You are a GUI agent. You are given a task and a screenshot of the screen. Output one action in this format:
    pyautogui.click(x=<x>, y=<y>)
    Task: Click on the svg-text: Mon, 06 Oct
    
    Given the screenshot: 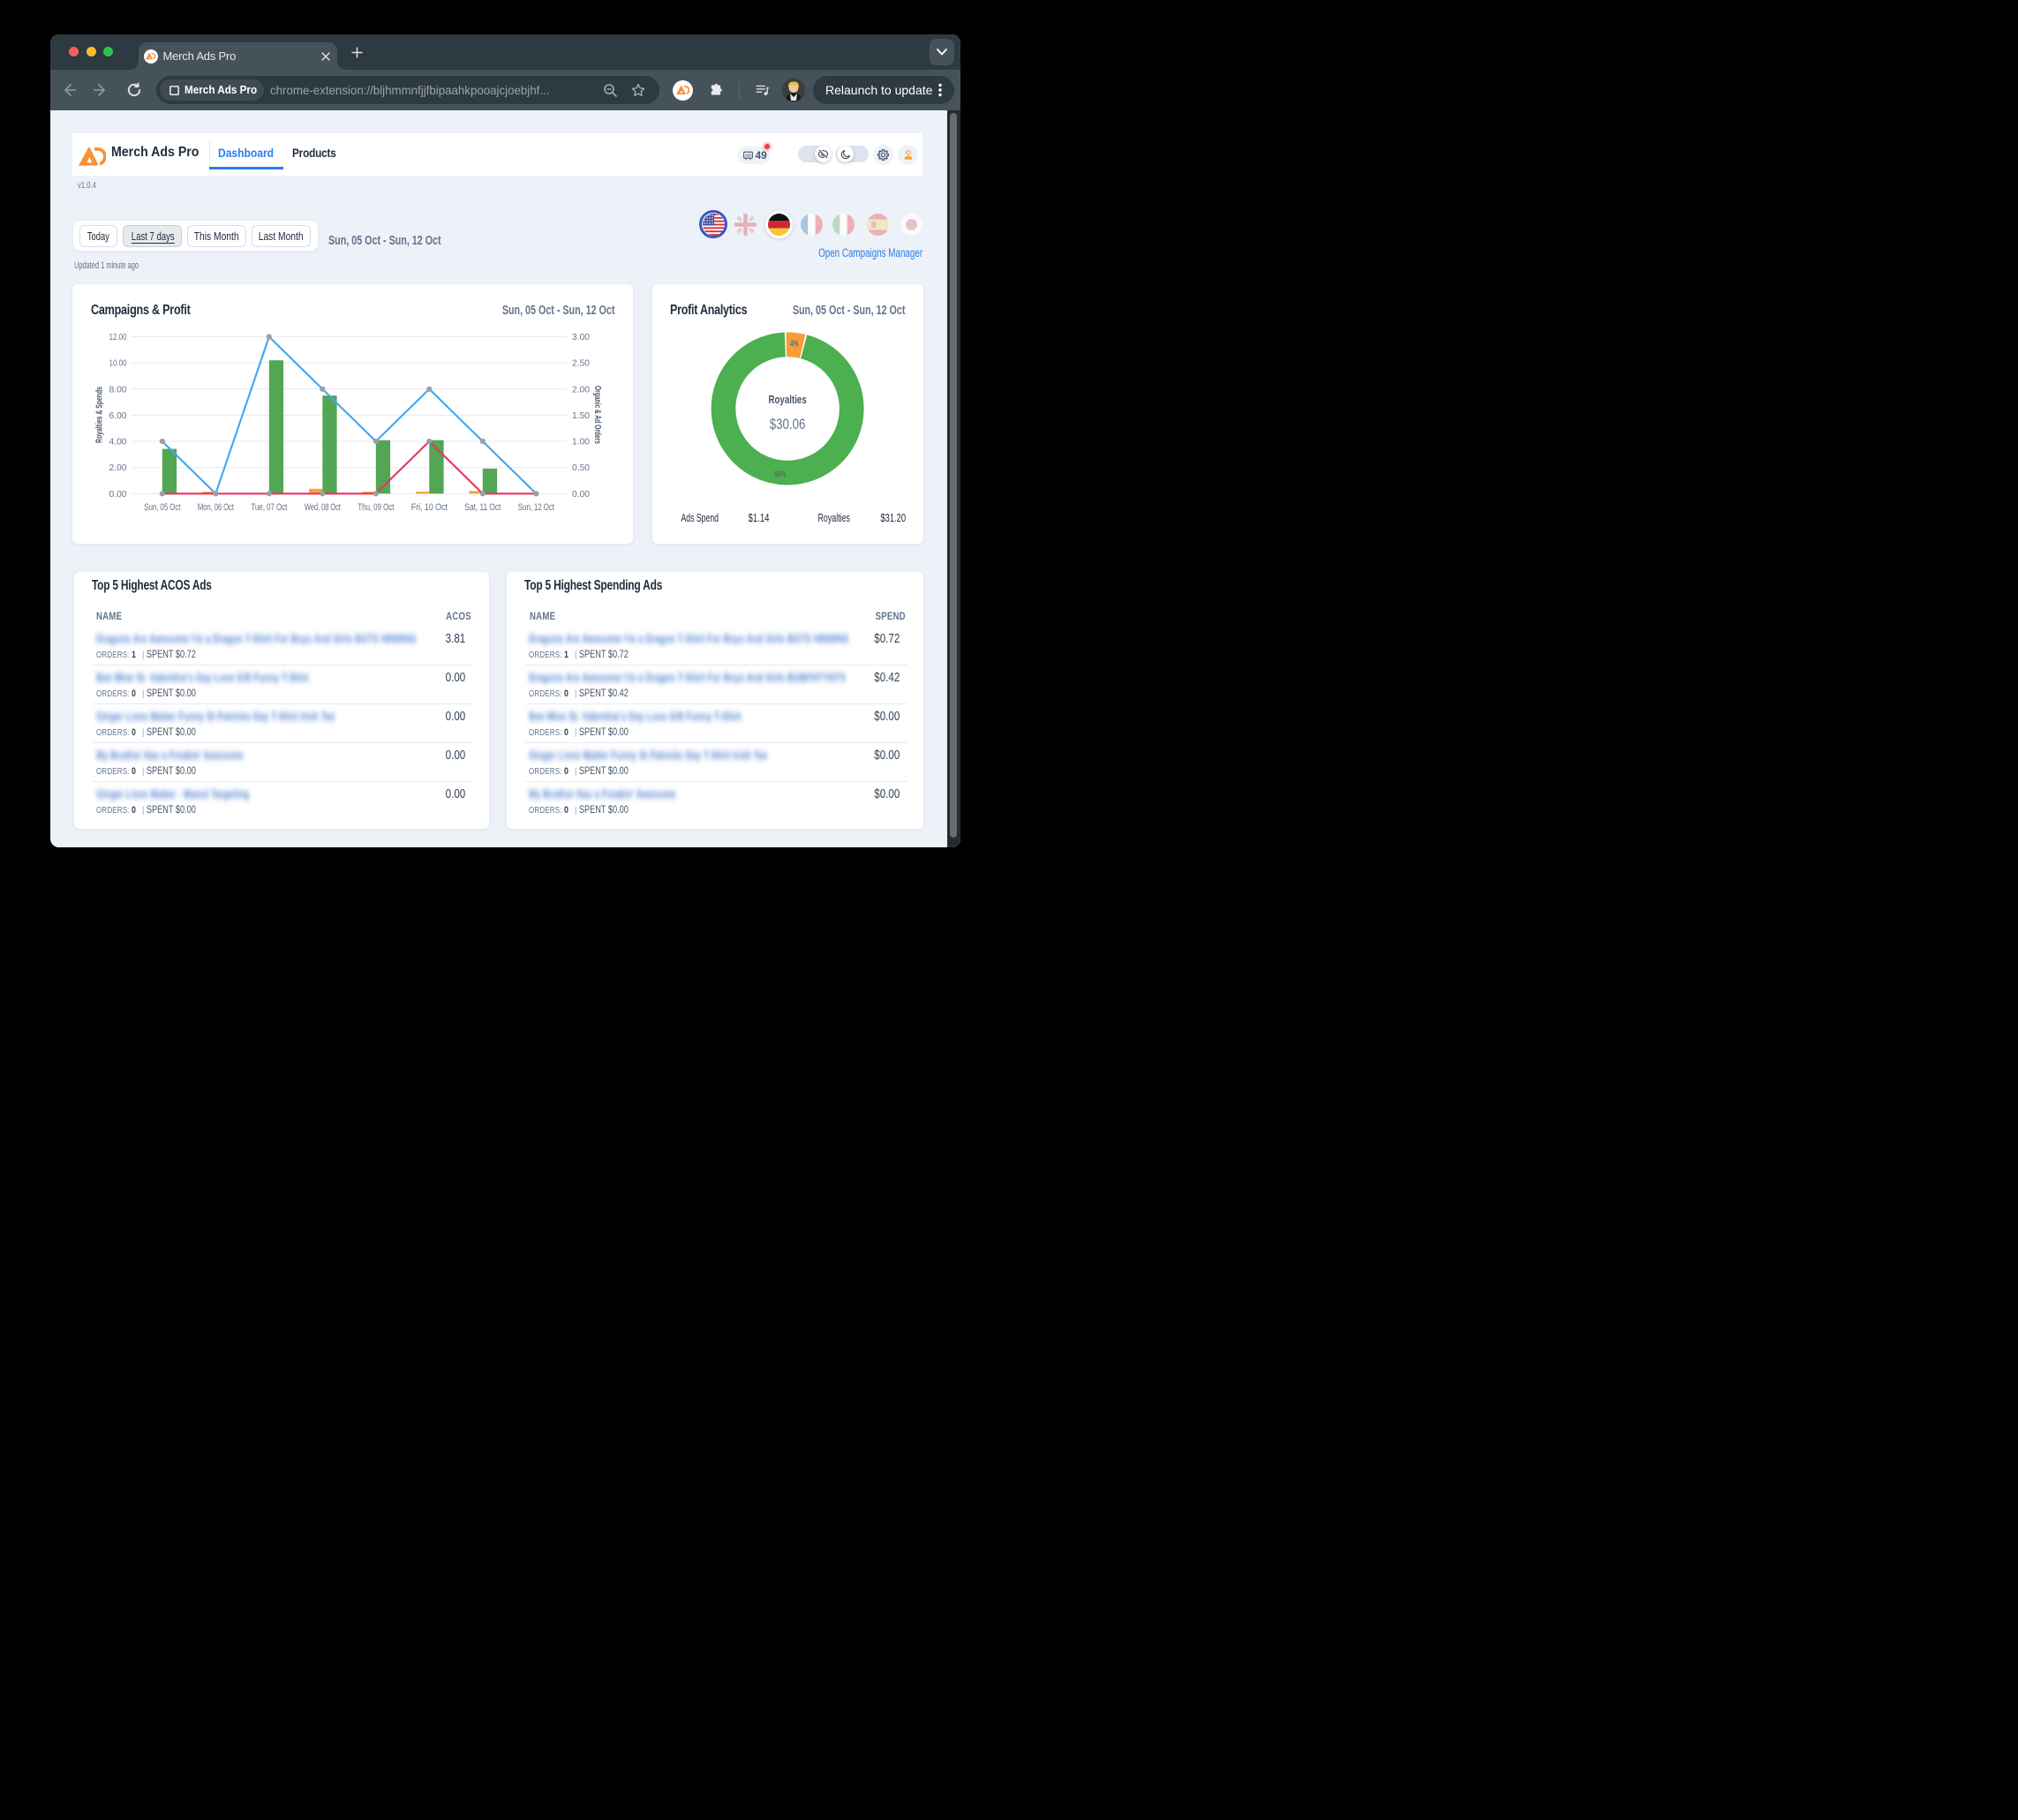 What is the action you would take?
    pyautogui.click(x=216, y=507)
    